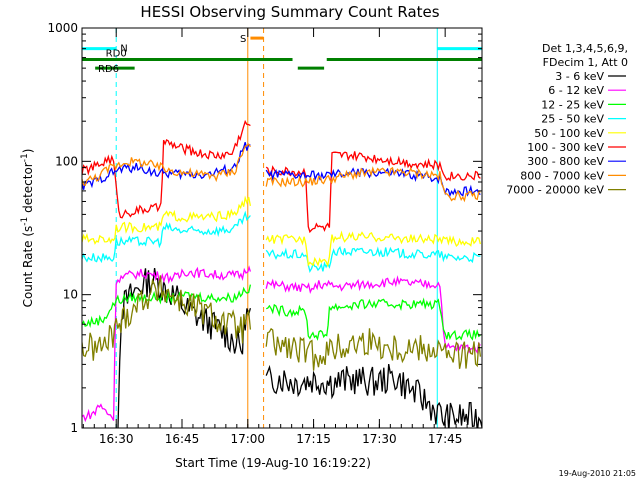 The height and width of the screenshot is (480, 640). What do you see at coordinates (555, 190) in the screenshot?
I see `legend-entry-label: 7000 - 20000 keV` at bounding box center [555, 190].